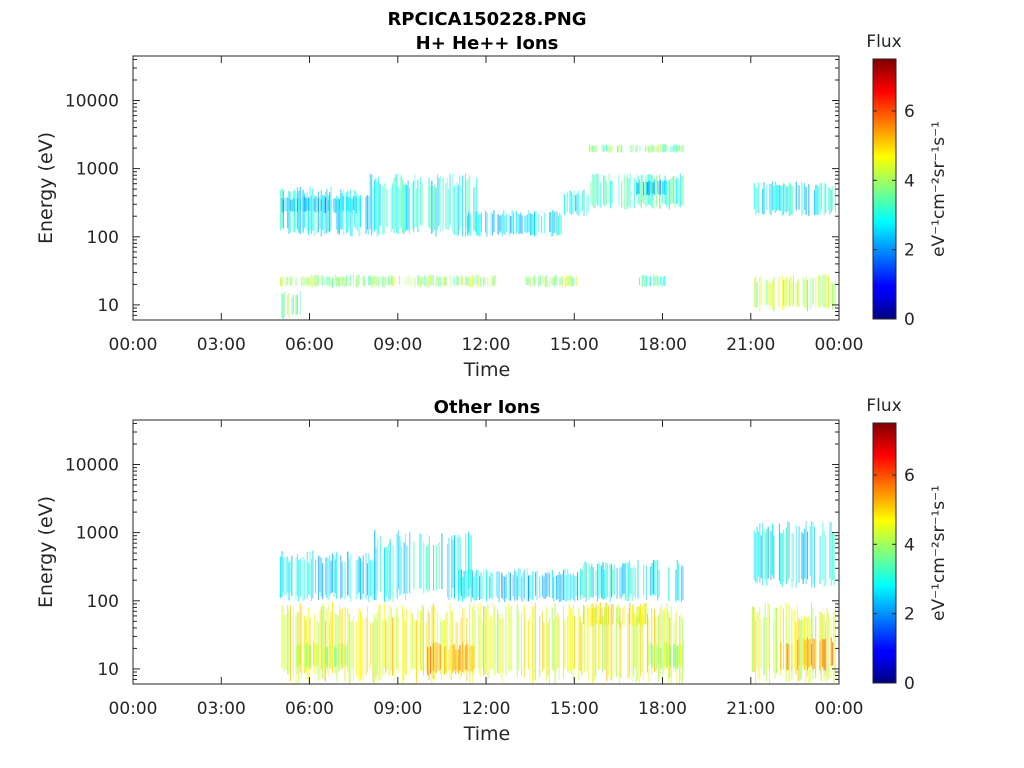 This screenshot has height=768, width=1024. Describe the element at coordinates (108, 306) in the screenshot. I see `y-tick-label: 10` at that location.